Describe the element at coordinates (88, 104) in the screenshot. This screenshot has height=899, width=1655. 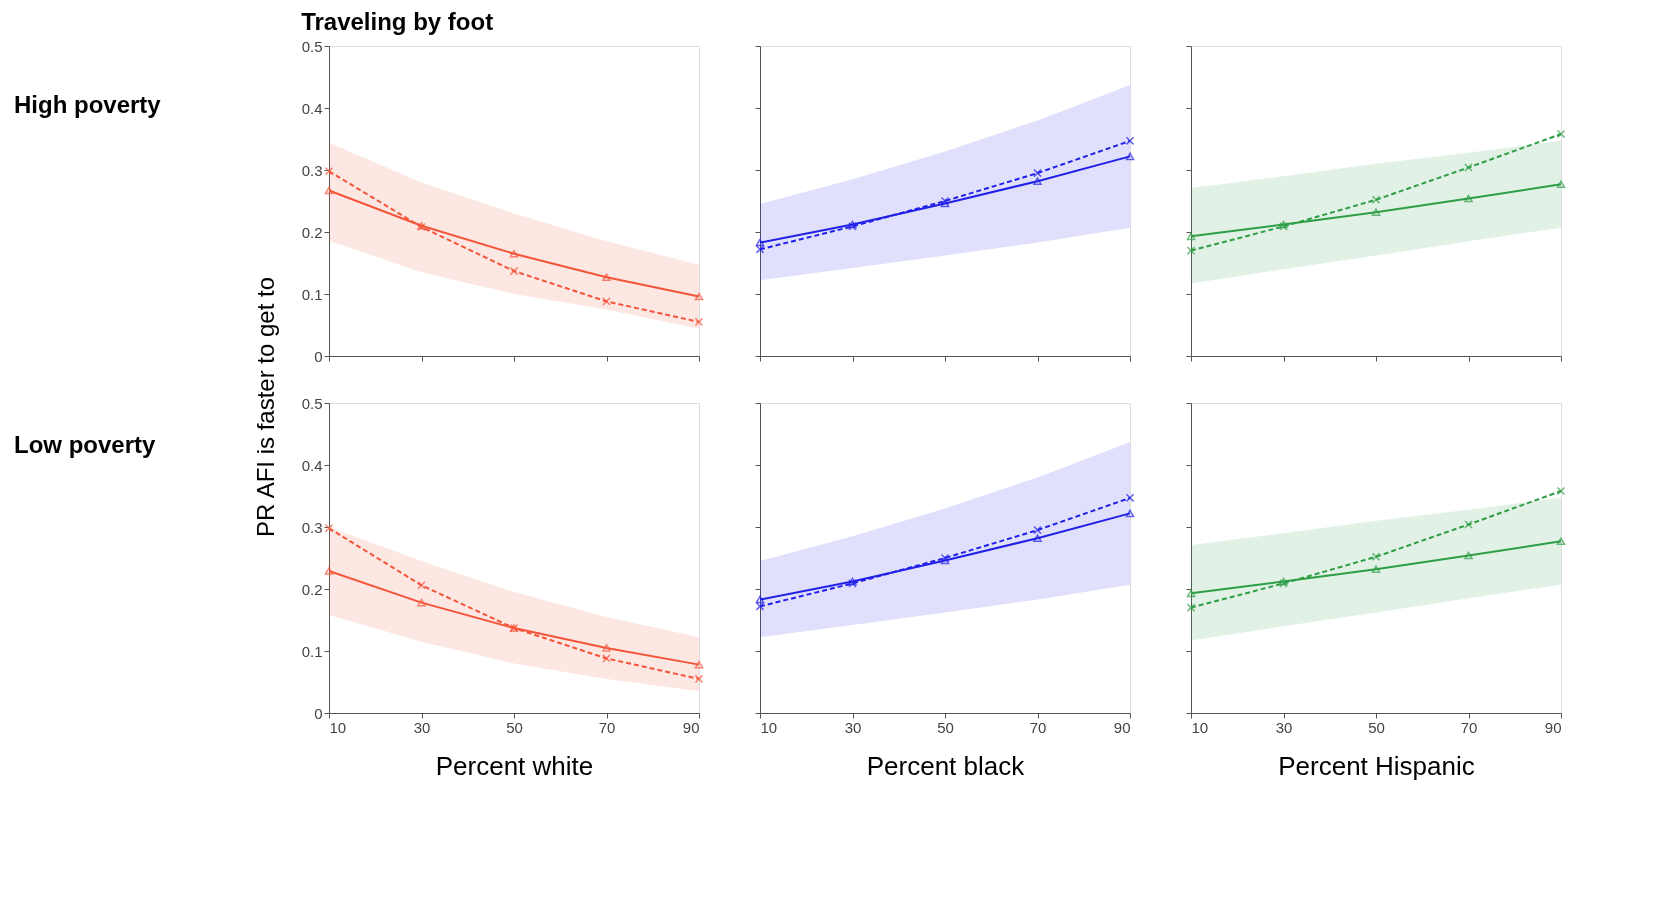
I see `text: High poverty` at that location.